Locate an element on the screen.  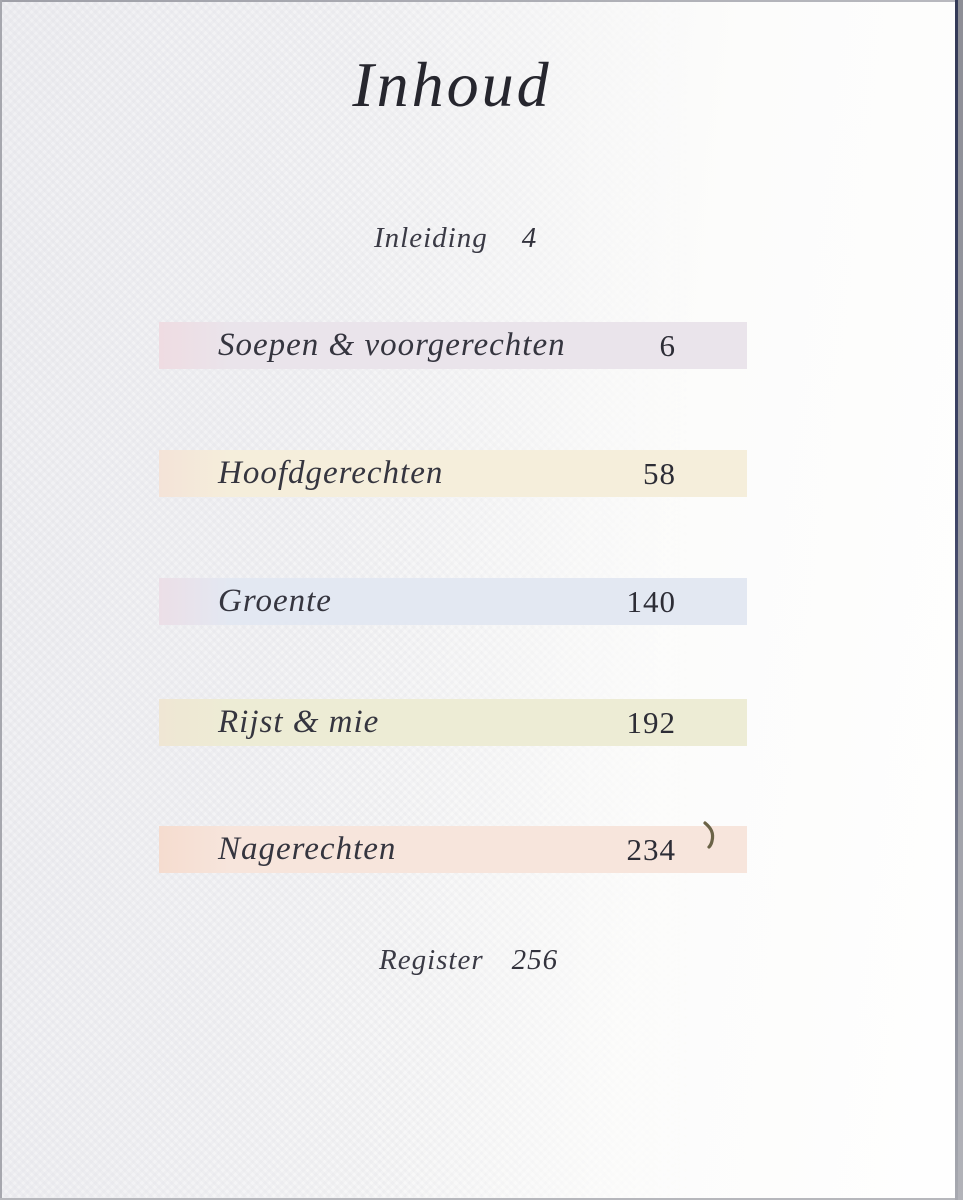
register-entry: Register 256 is located at coordinates (468, 960).